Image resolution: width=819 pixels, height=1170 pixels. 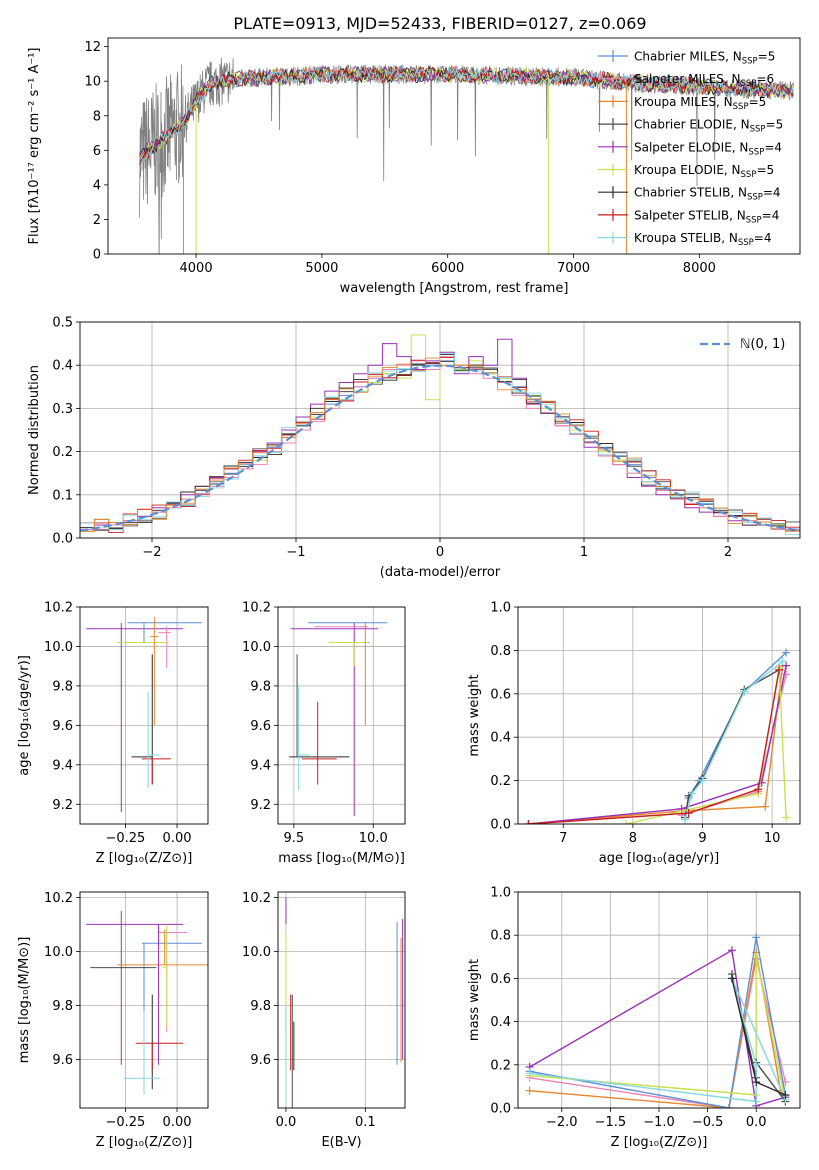 What do you see at coordinates (633, 838) in the screenshot?
I see `x-tick-label: 8` at bounding box center [633, 838].